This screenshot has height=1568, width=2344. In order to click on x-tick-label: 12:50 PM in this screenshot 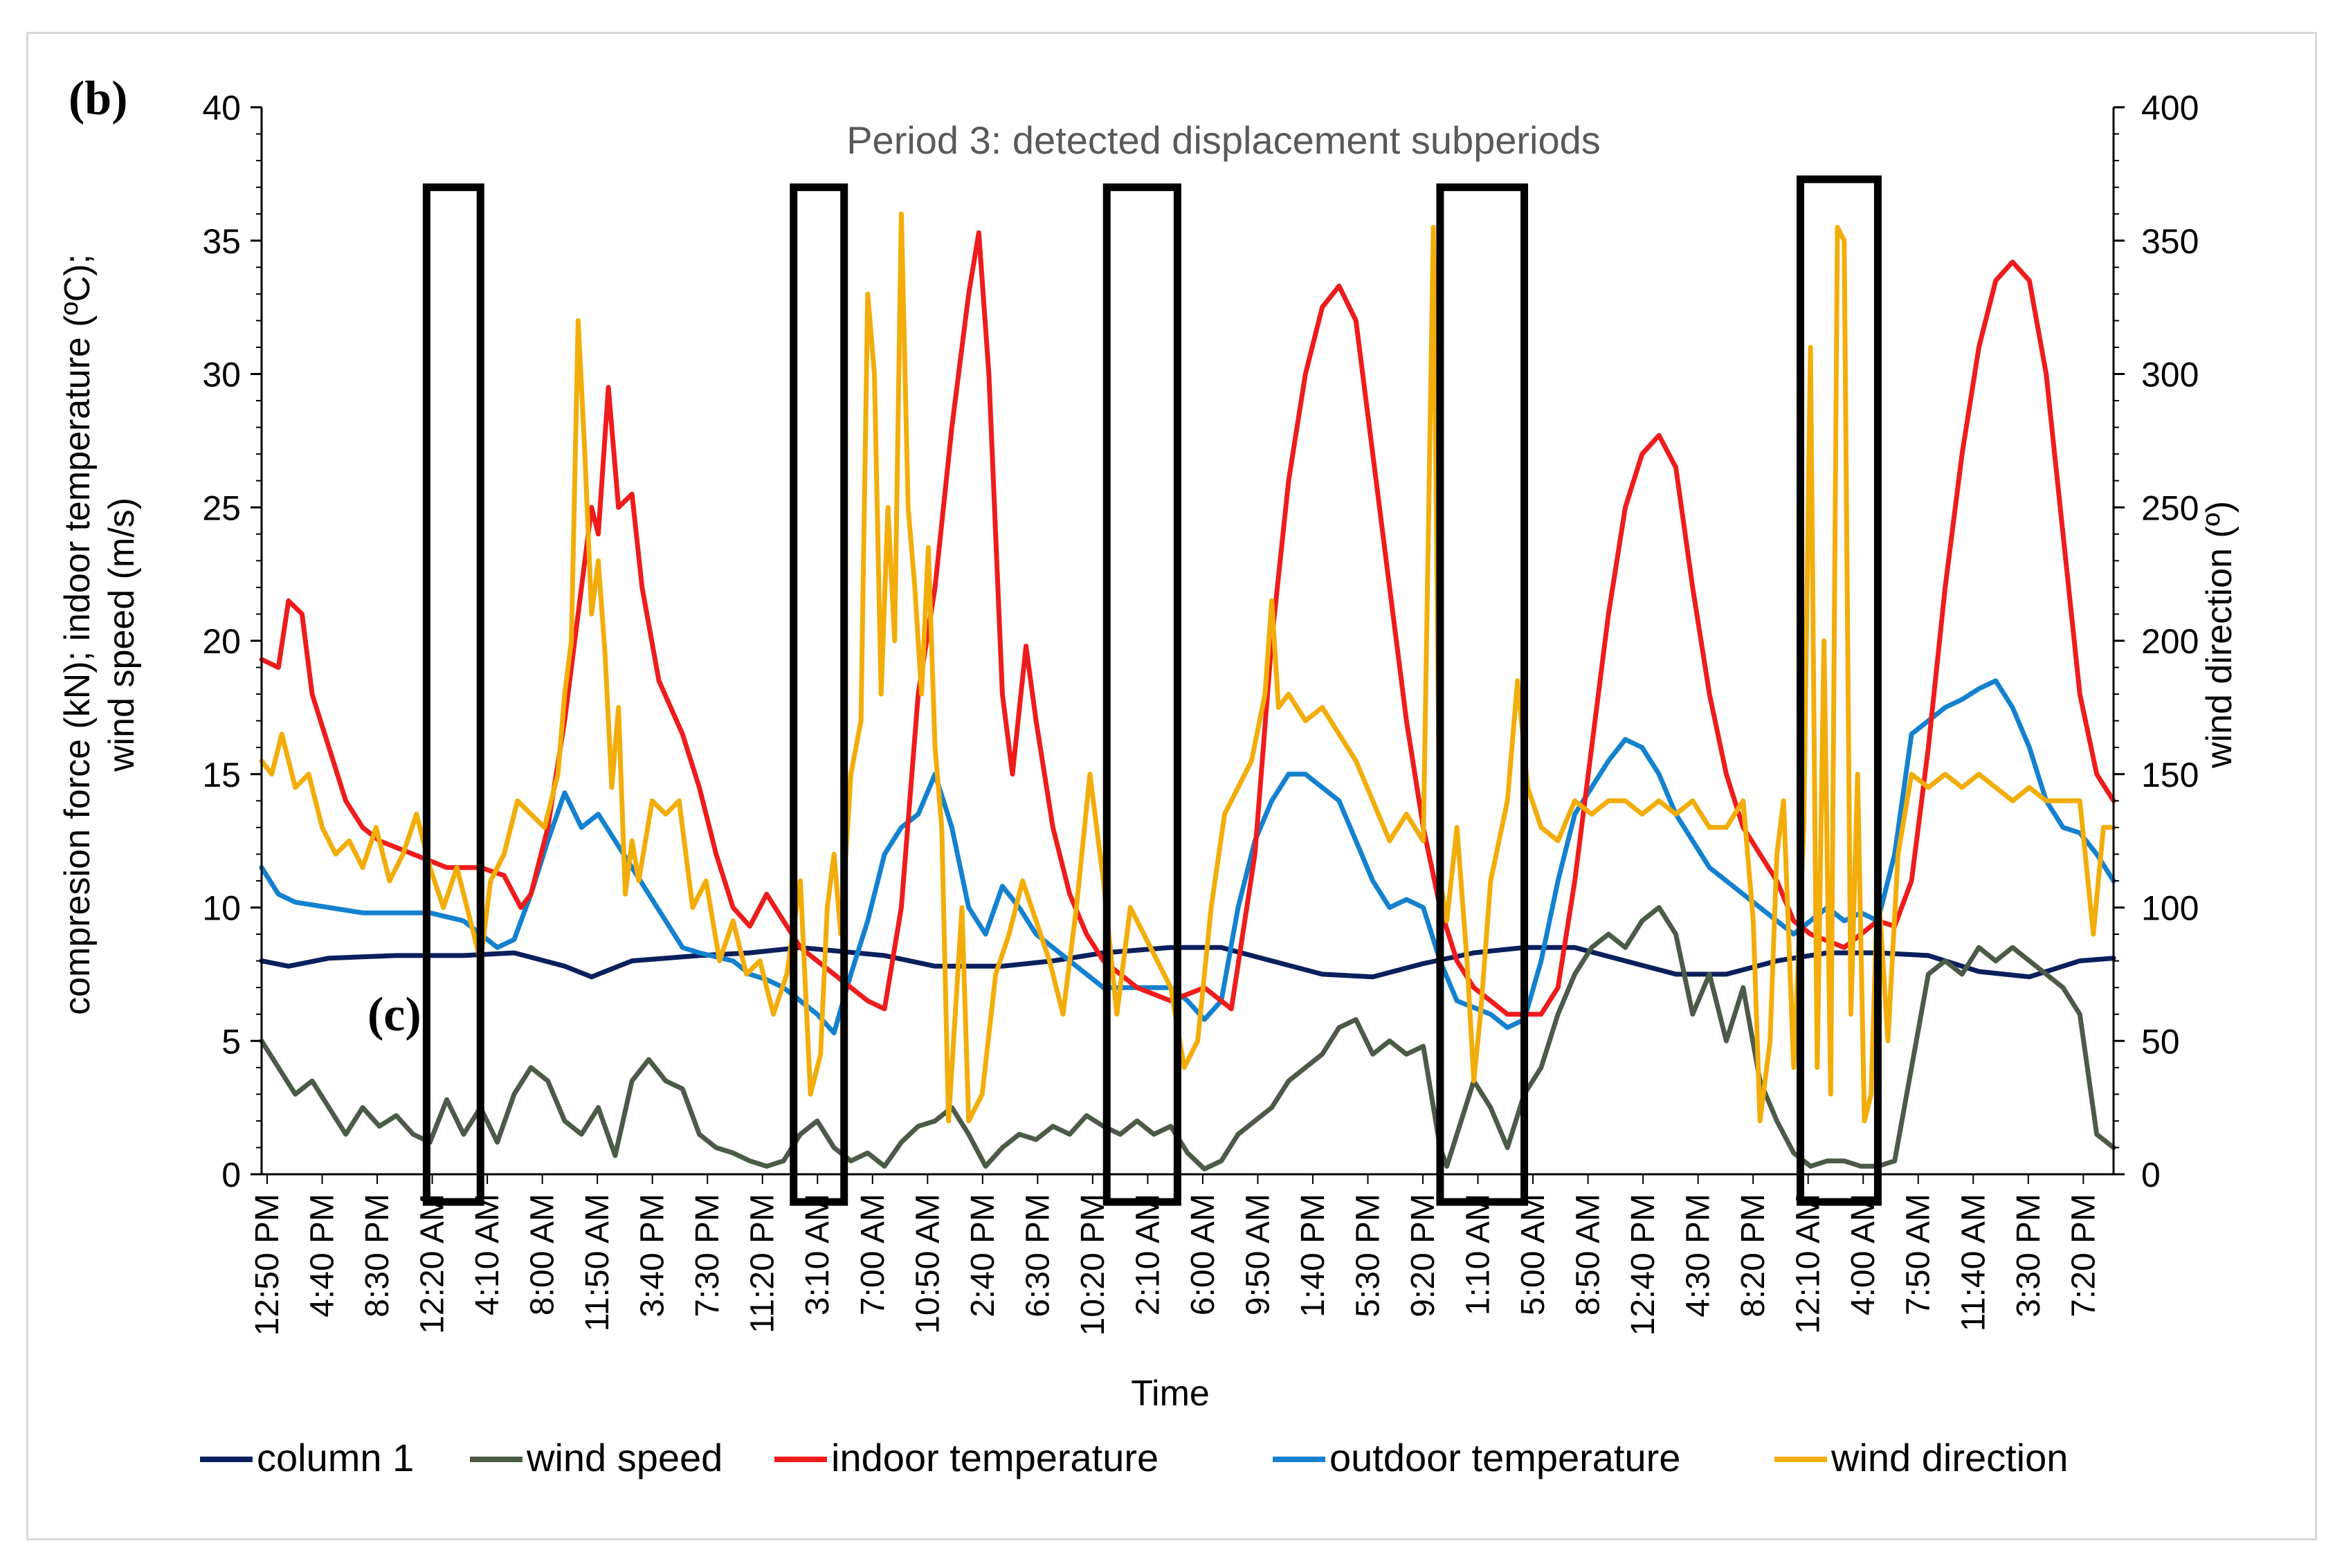, I will do `click(267, 1264)`.